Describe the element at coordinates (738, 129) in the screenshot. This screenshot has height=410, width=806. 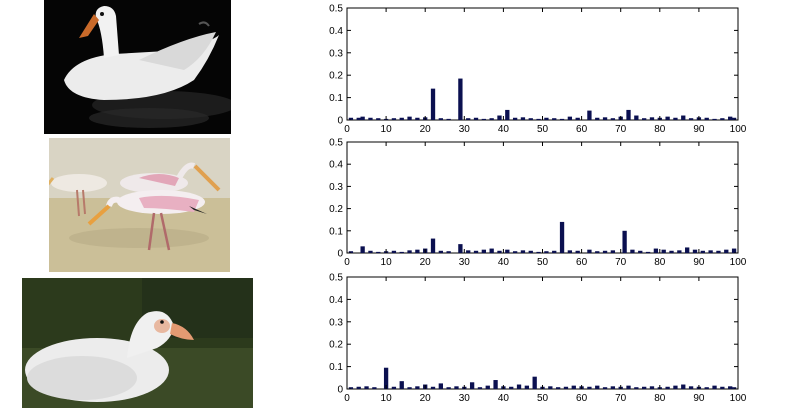
I see `x-tick-label: 100` at that location.